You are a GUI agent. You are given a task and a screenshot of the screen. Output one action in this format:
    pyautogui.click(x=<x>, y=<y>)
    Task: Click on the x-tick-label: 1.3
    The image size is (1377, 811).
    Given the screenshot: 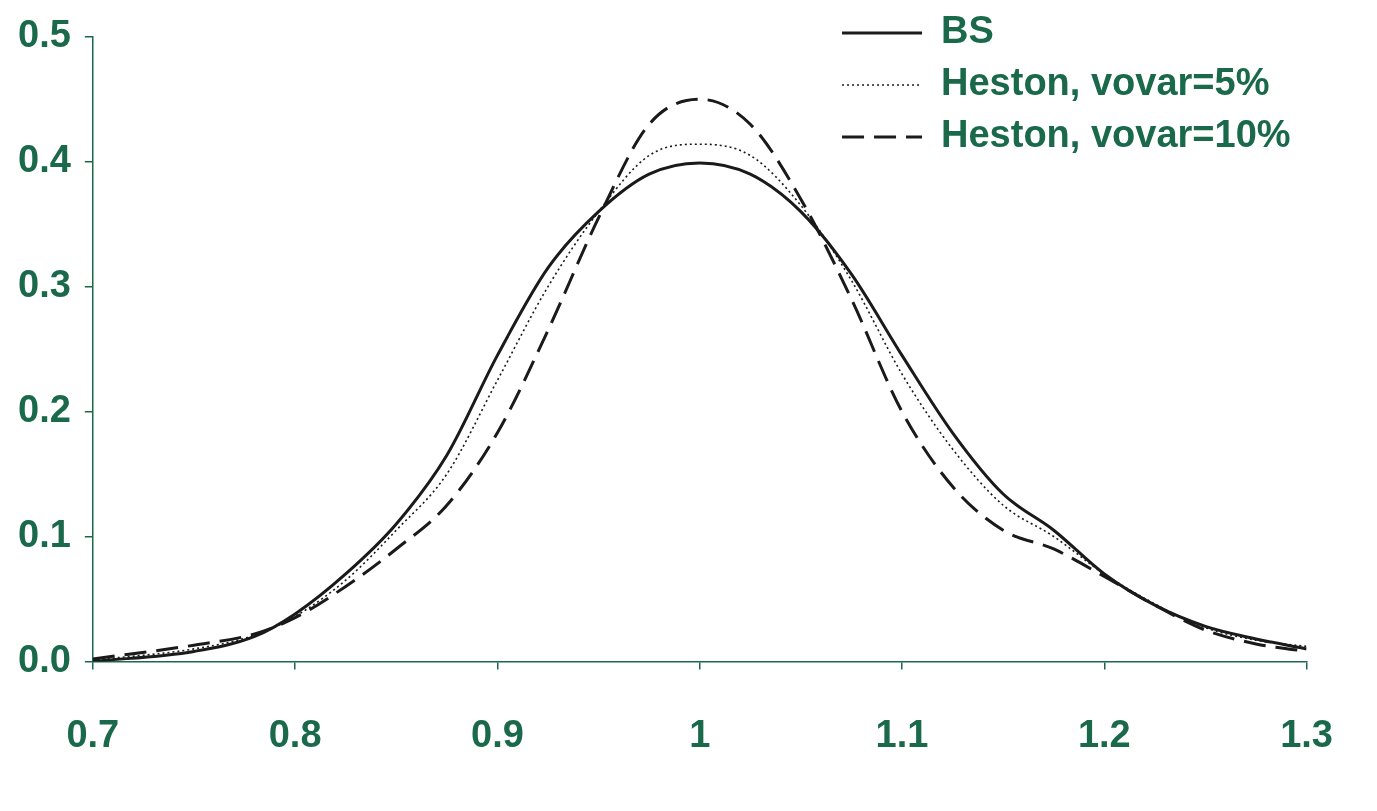 What is the action you would take?
    pyautogui.click(x=1306, y=733)
    